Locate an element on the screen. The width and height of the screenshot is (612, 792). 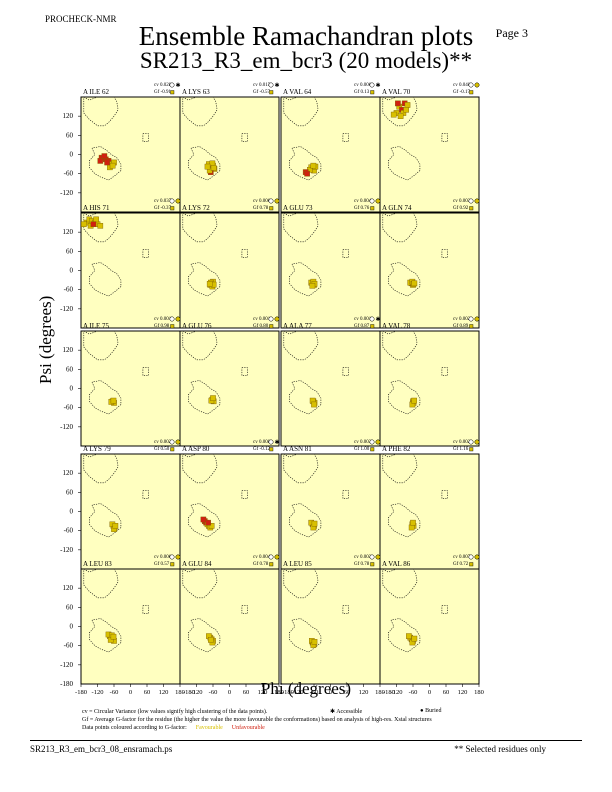
residue-label: A ALA 77 is located at coordinates (297, 326).